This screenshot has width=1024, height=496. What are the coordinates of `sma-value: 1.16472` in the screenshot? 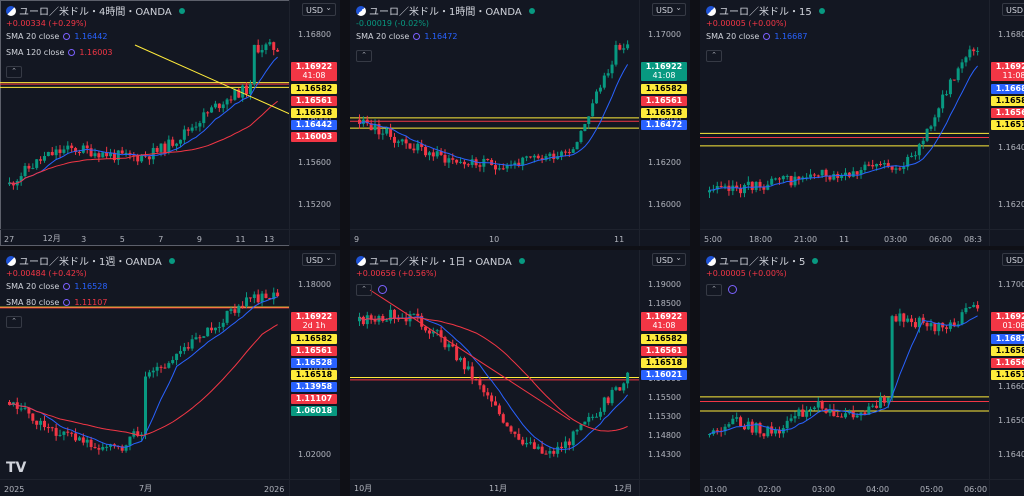 It's located at (441, 36).